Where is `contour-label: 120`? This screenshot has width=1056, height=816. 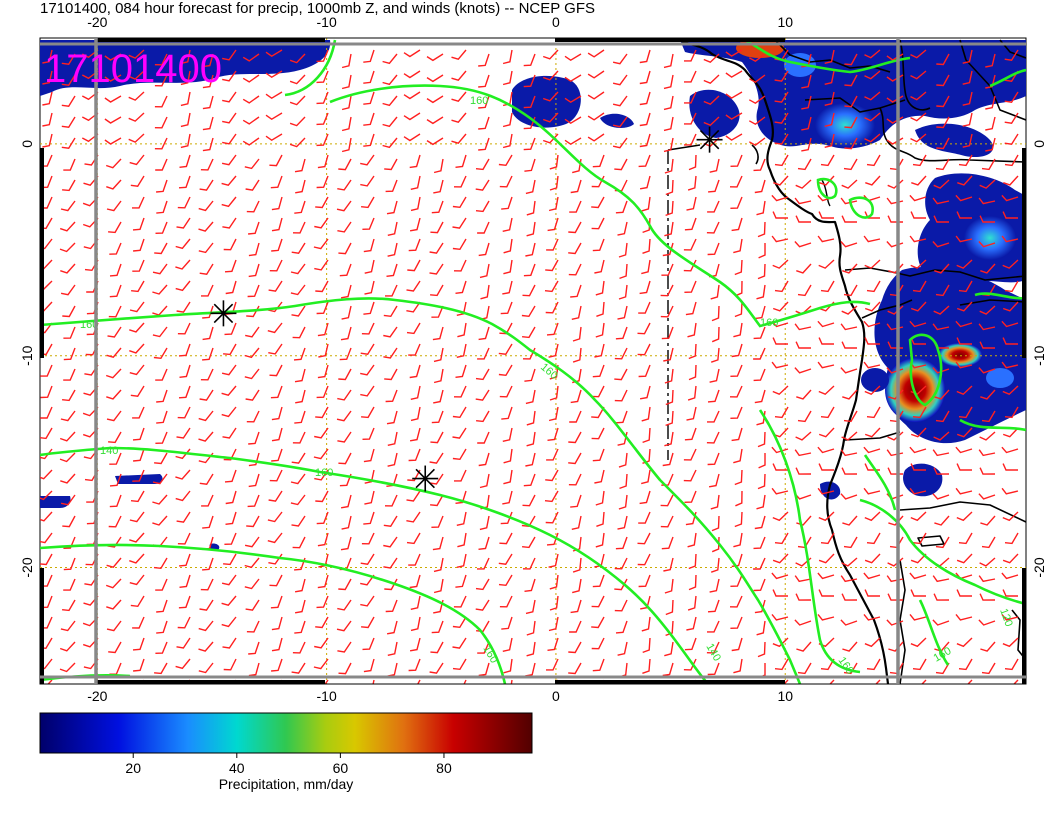 contour-label: 120 is located at coordinates (1006, 617).